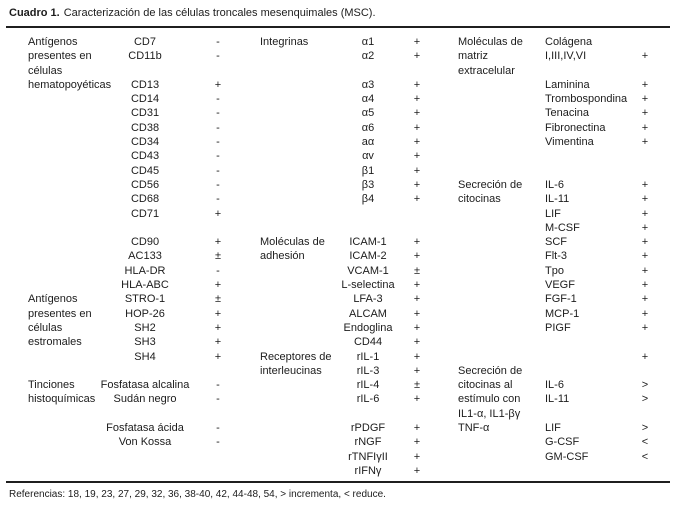  What do you see at coordinates (368, 299) in the screenshot?
I see `s2-item-label: LFA-3` at bounding box center [368, 299].